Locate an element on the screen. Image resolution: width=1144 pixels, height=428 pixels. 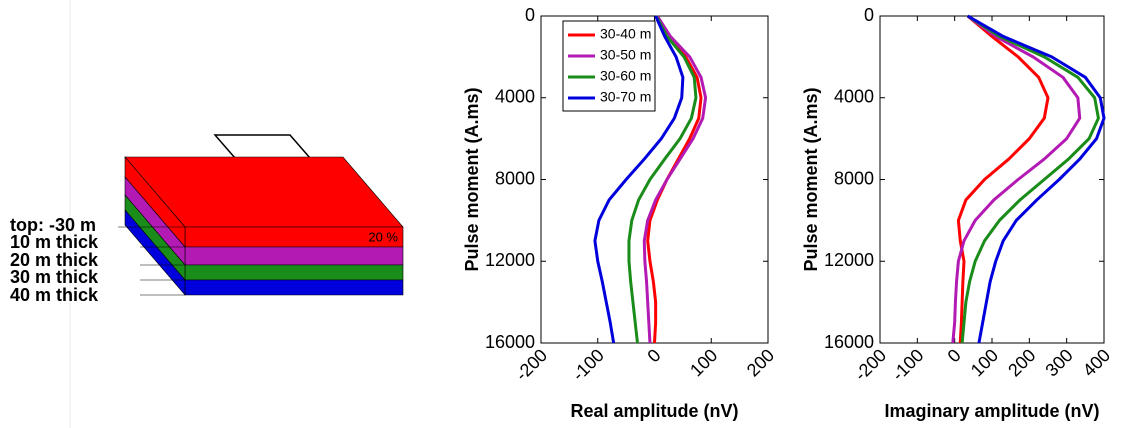
layer-magenta is located at coordinates (294, 256).